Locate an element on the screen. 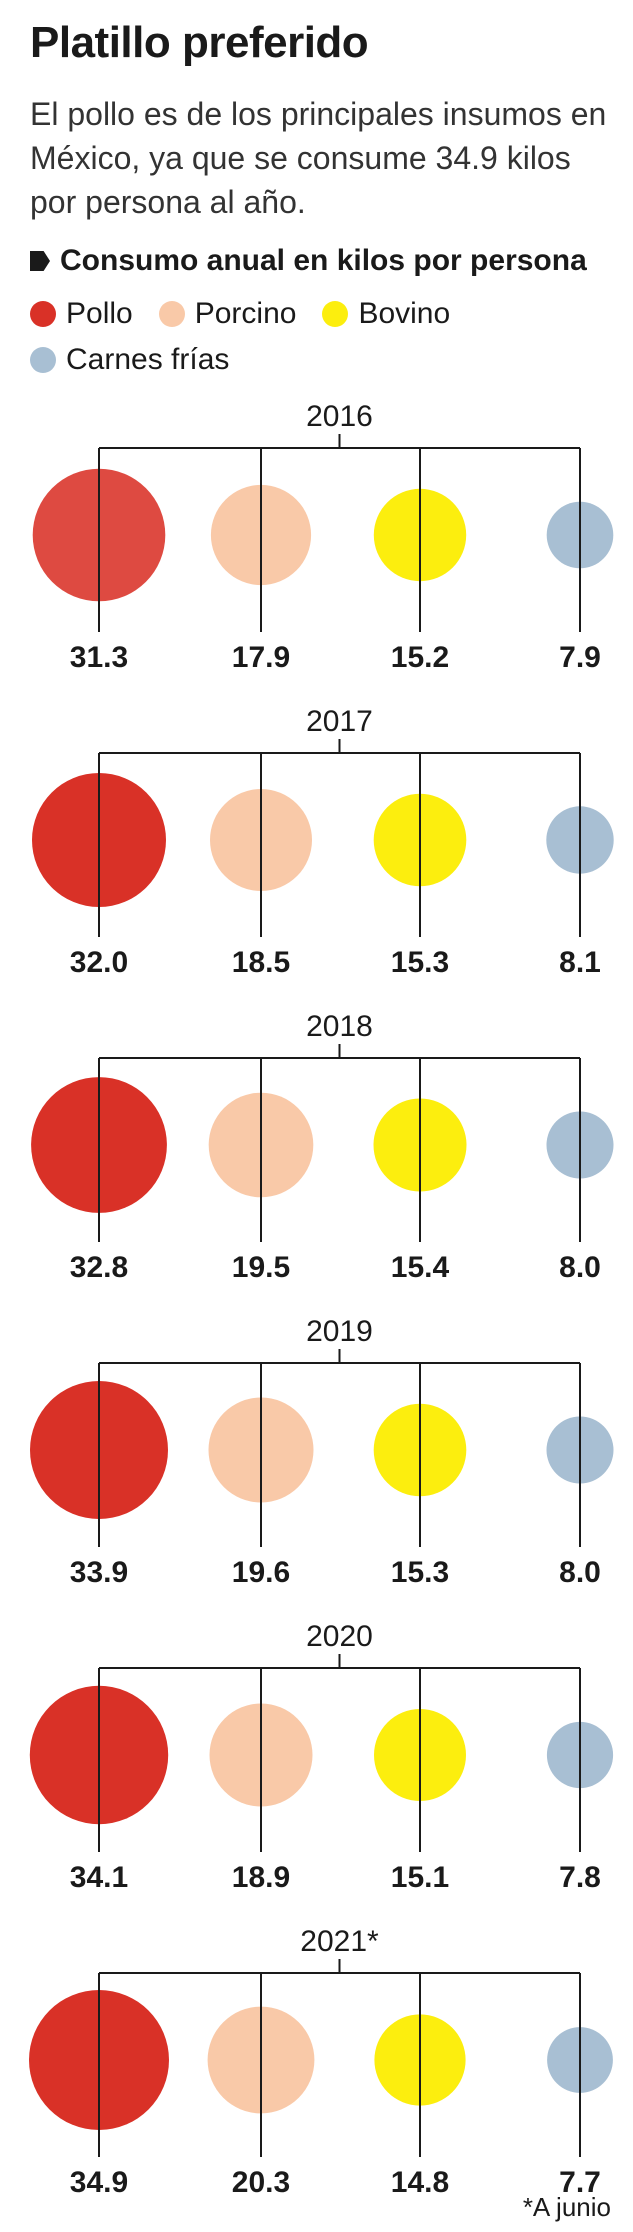 The image size is (633, 2232). value-label-bovino: 15.2 is located at coordinates (420, 657).